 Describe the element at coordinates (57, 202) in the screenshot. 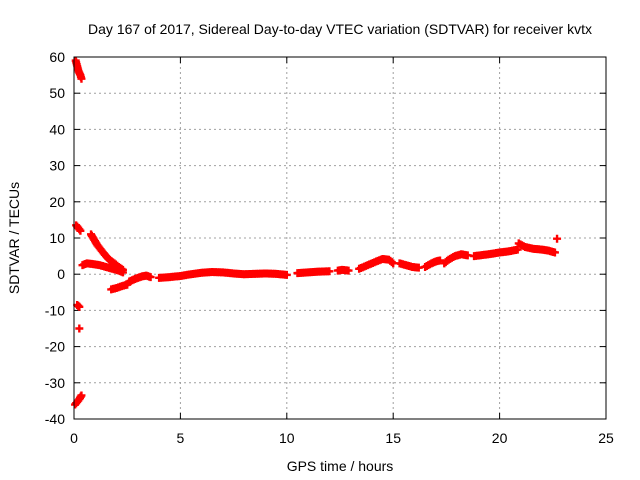

I see `y-tick-label: 20` at that location.